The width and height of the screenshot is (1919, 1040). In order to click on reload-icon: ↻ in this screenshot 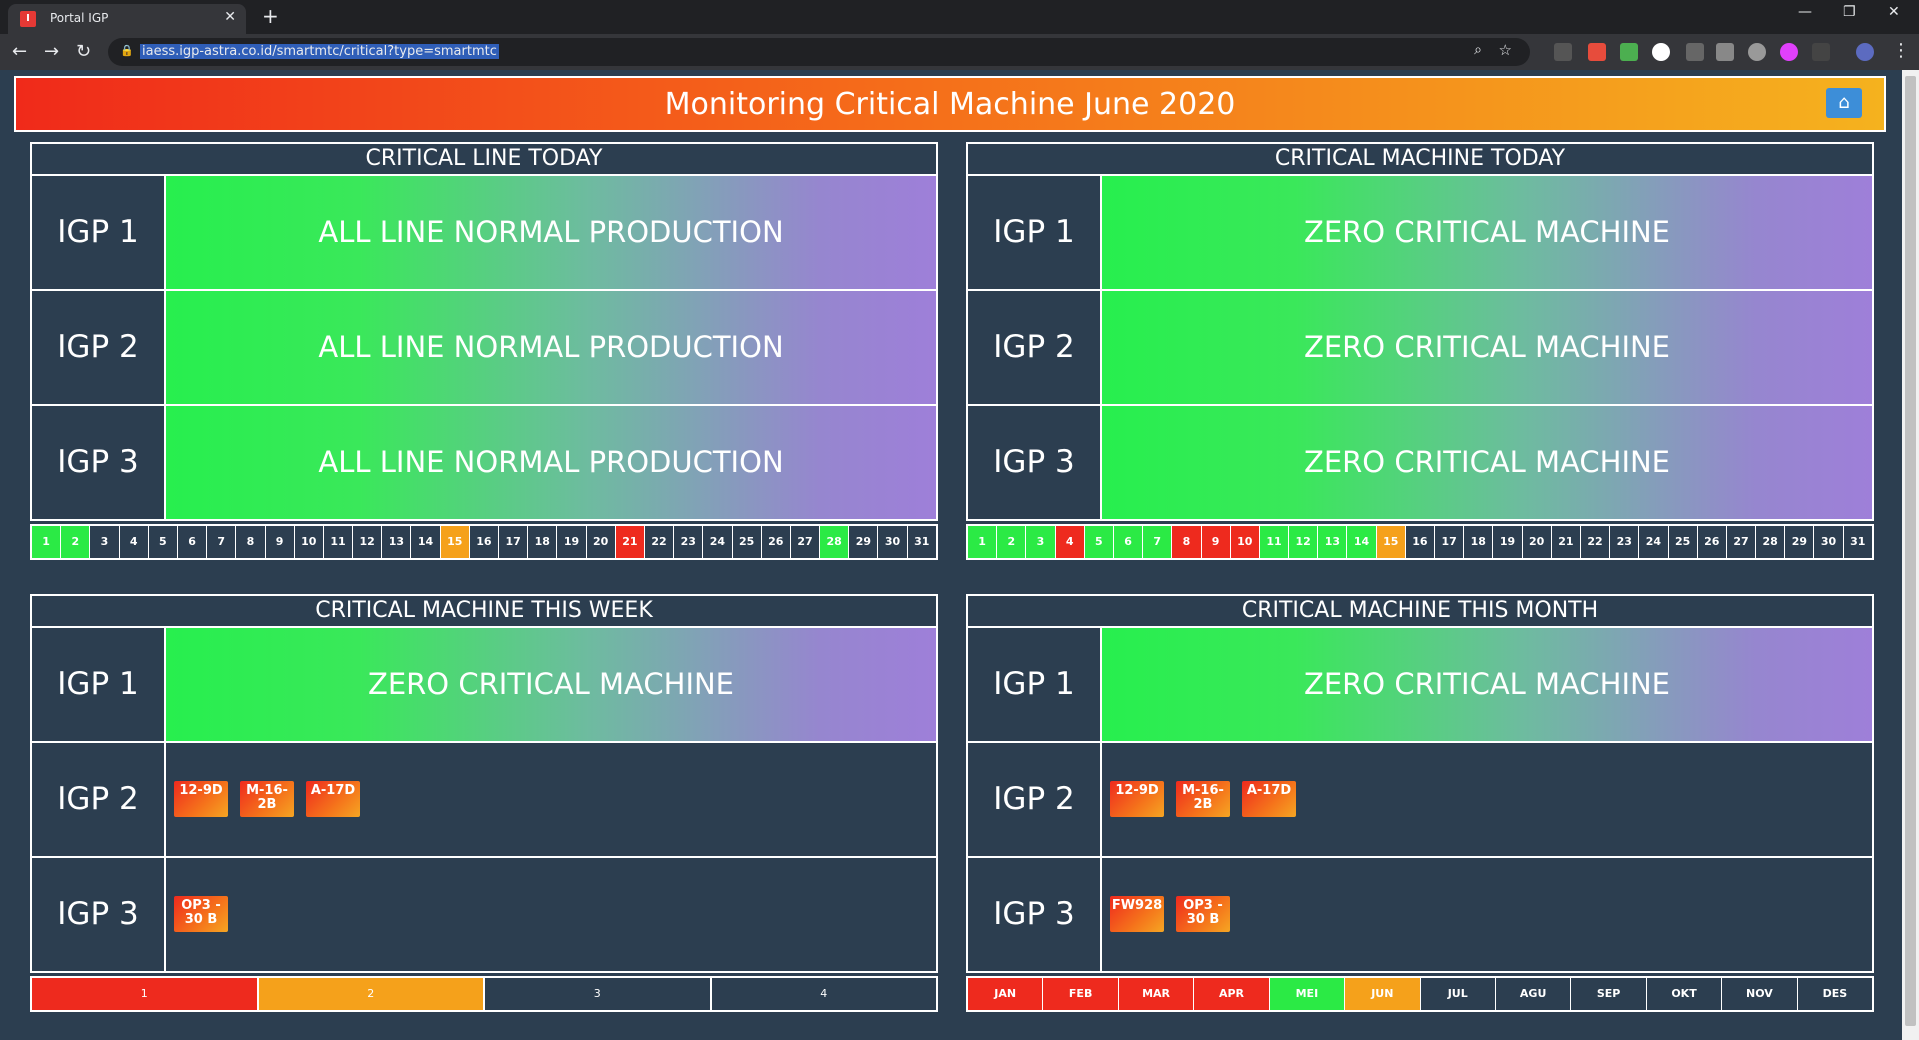, I will do `click(84, 51)`.